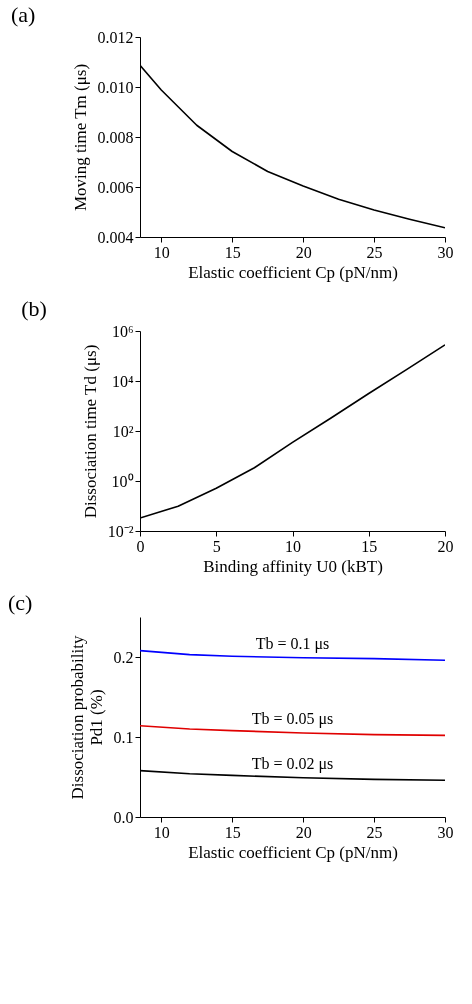 The height and width of the screenshot is (1004, 472). Describe the element at coordinates (123, 657) in the screenshot. I see `y-tick-label: 0.2` at that location.